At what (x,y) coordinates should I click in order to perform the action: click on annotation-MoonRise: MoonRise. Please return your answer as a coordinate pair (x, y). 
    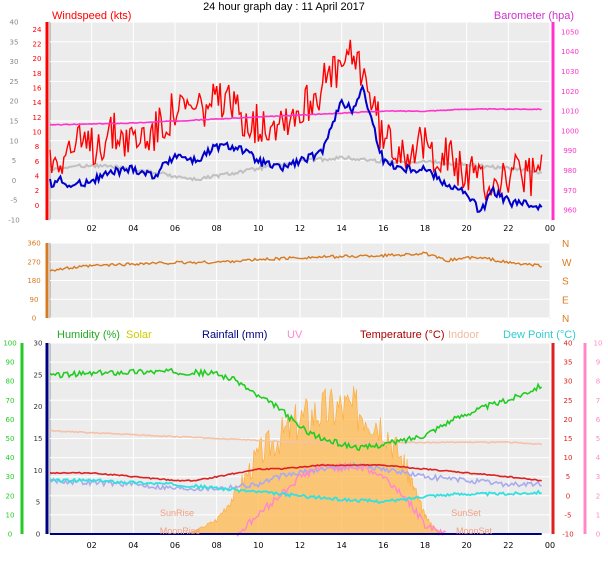
    Looking at the image, I should click on (180, 531).